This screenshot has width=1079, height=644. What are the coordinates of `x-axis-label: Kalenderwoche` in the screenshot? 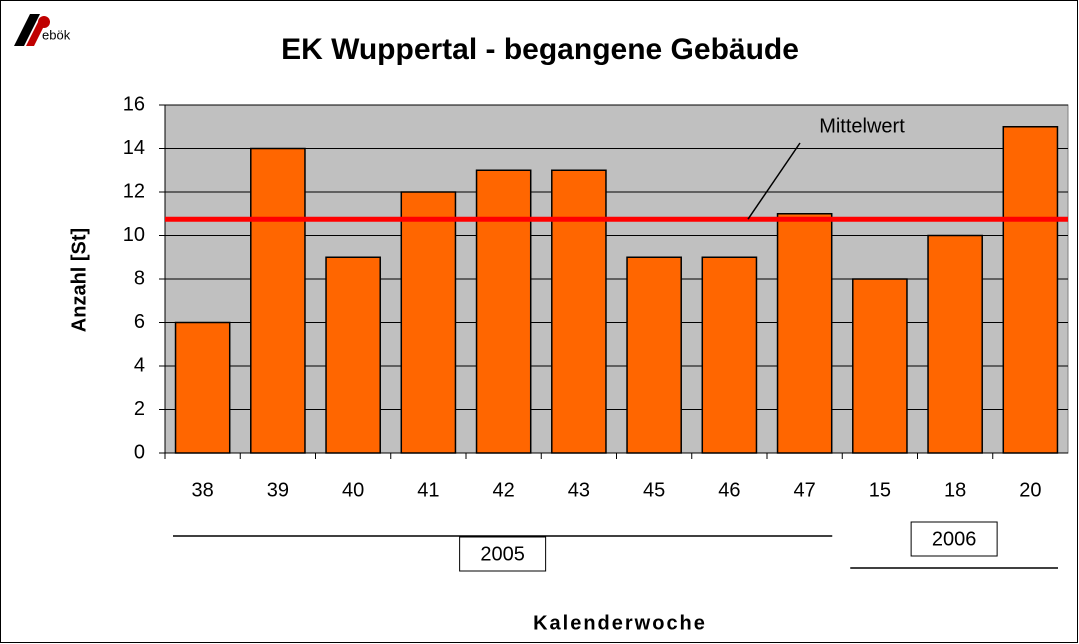 It's located at (620, 623).